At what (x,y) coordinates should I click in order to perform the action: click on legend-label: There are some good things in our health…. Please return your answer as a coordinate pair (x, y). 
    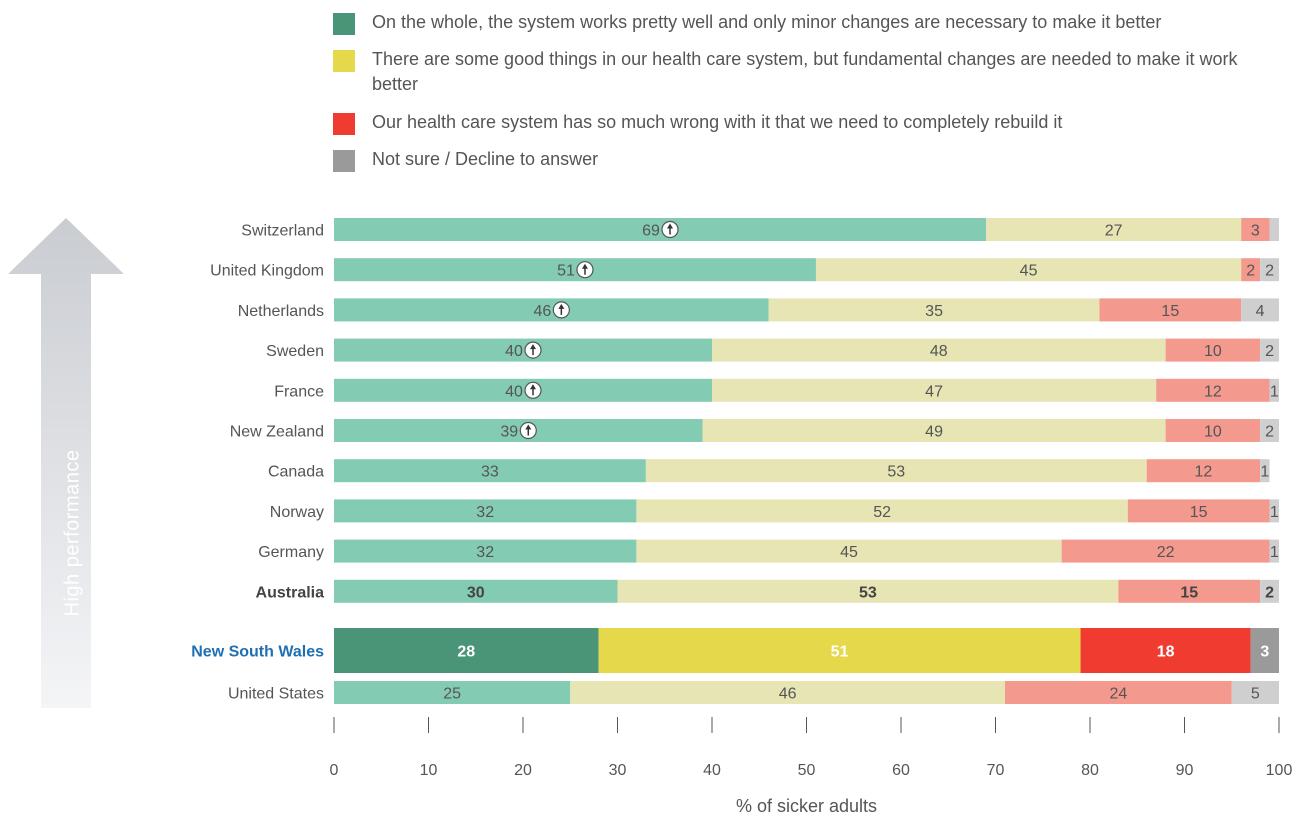
    Looking at the image, I should click on (805, 71).